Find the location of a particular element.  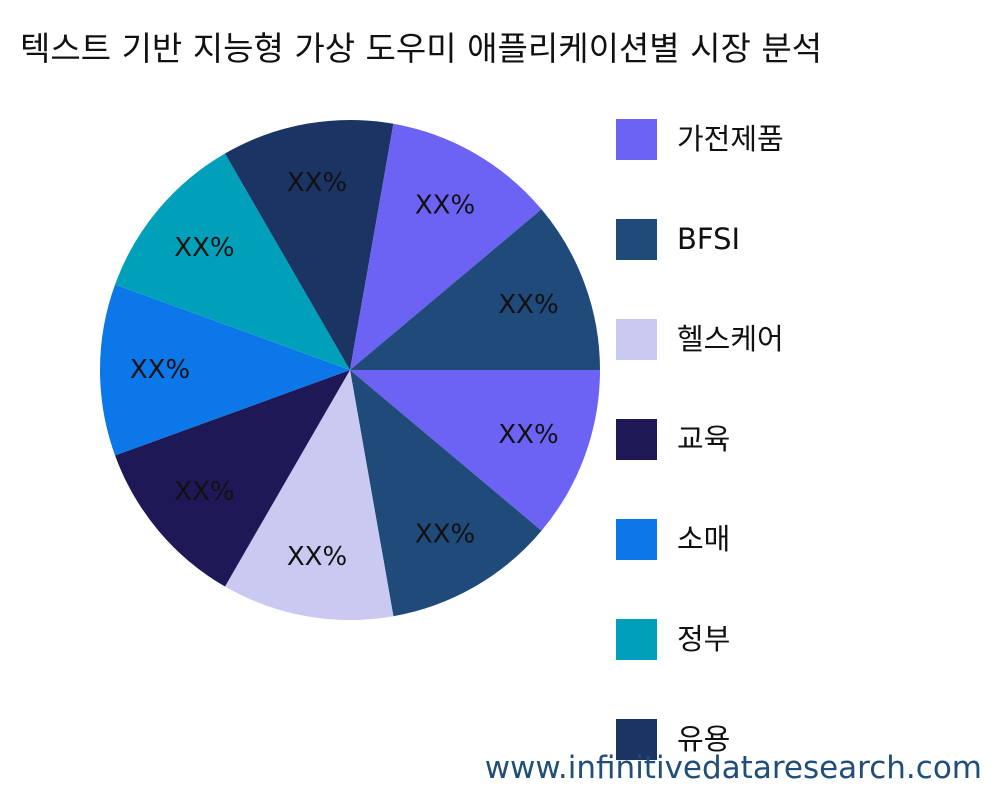

legend-item: 가전제품 is located at coordinates (746, 139).